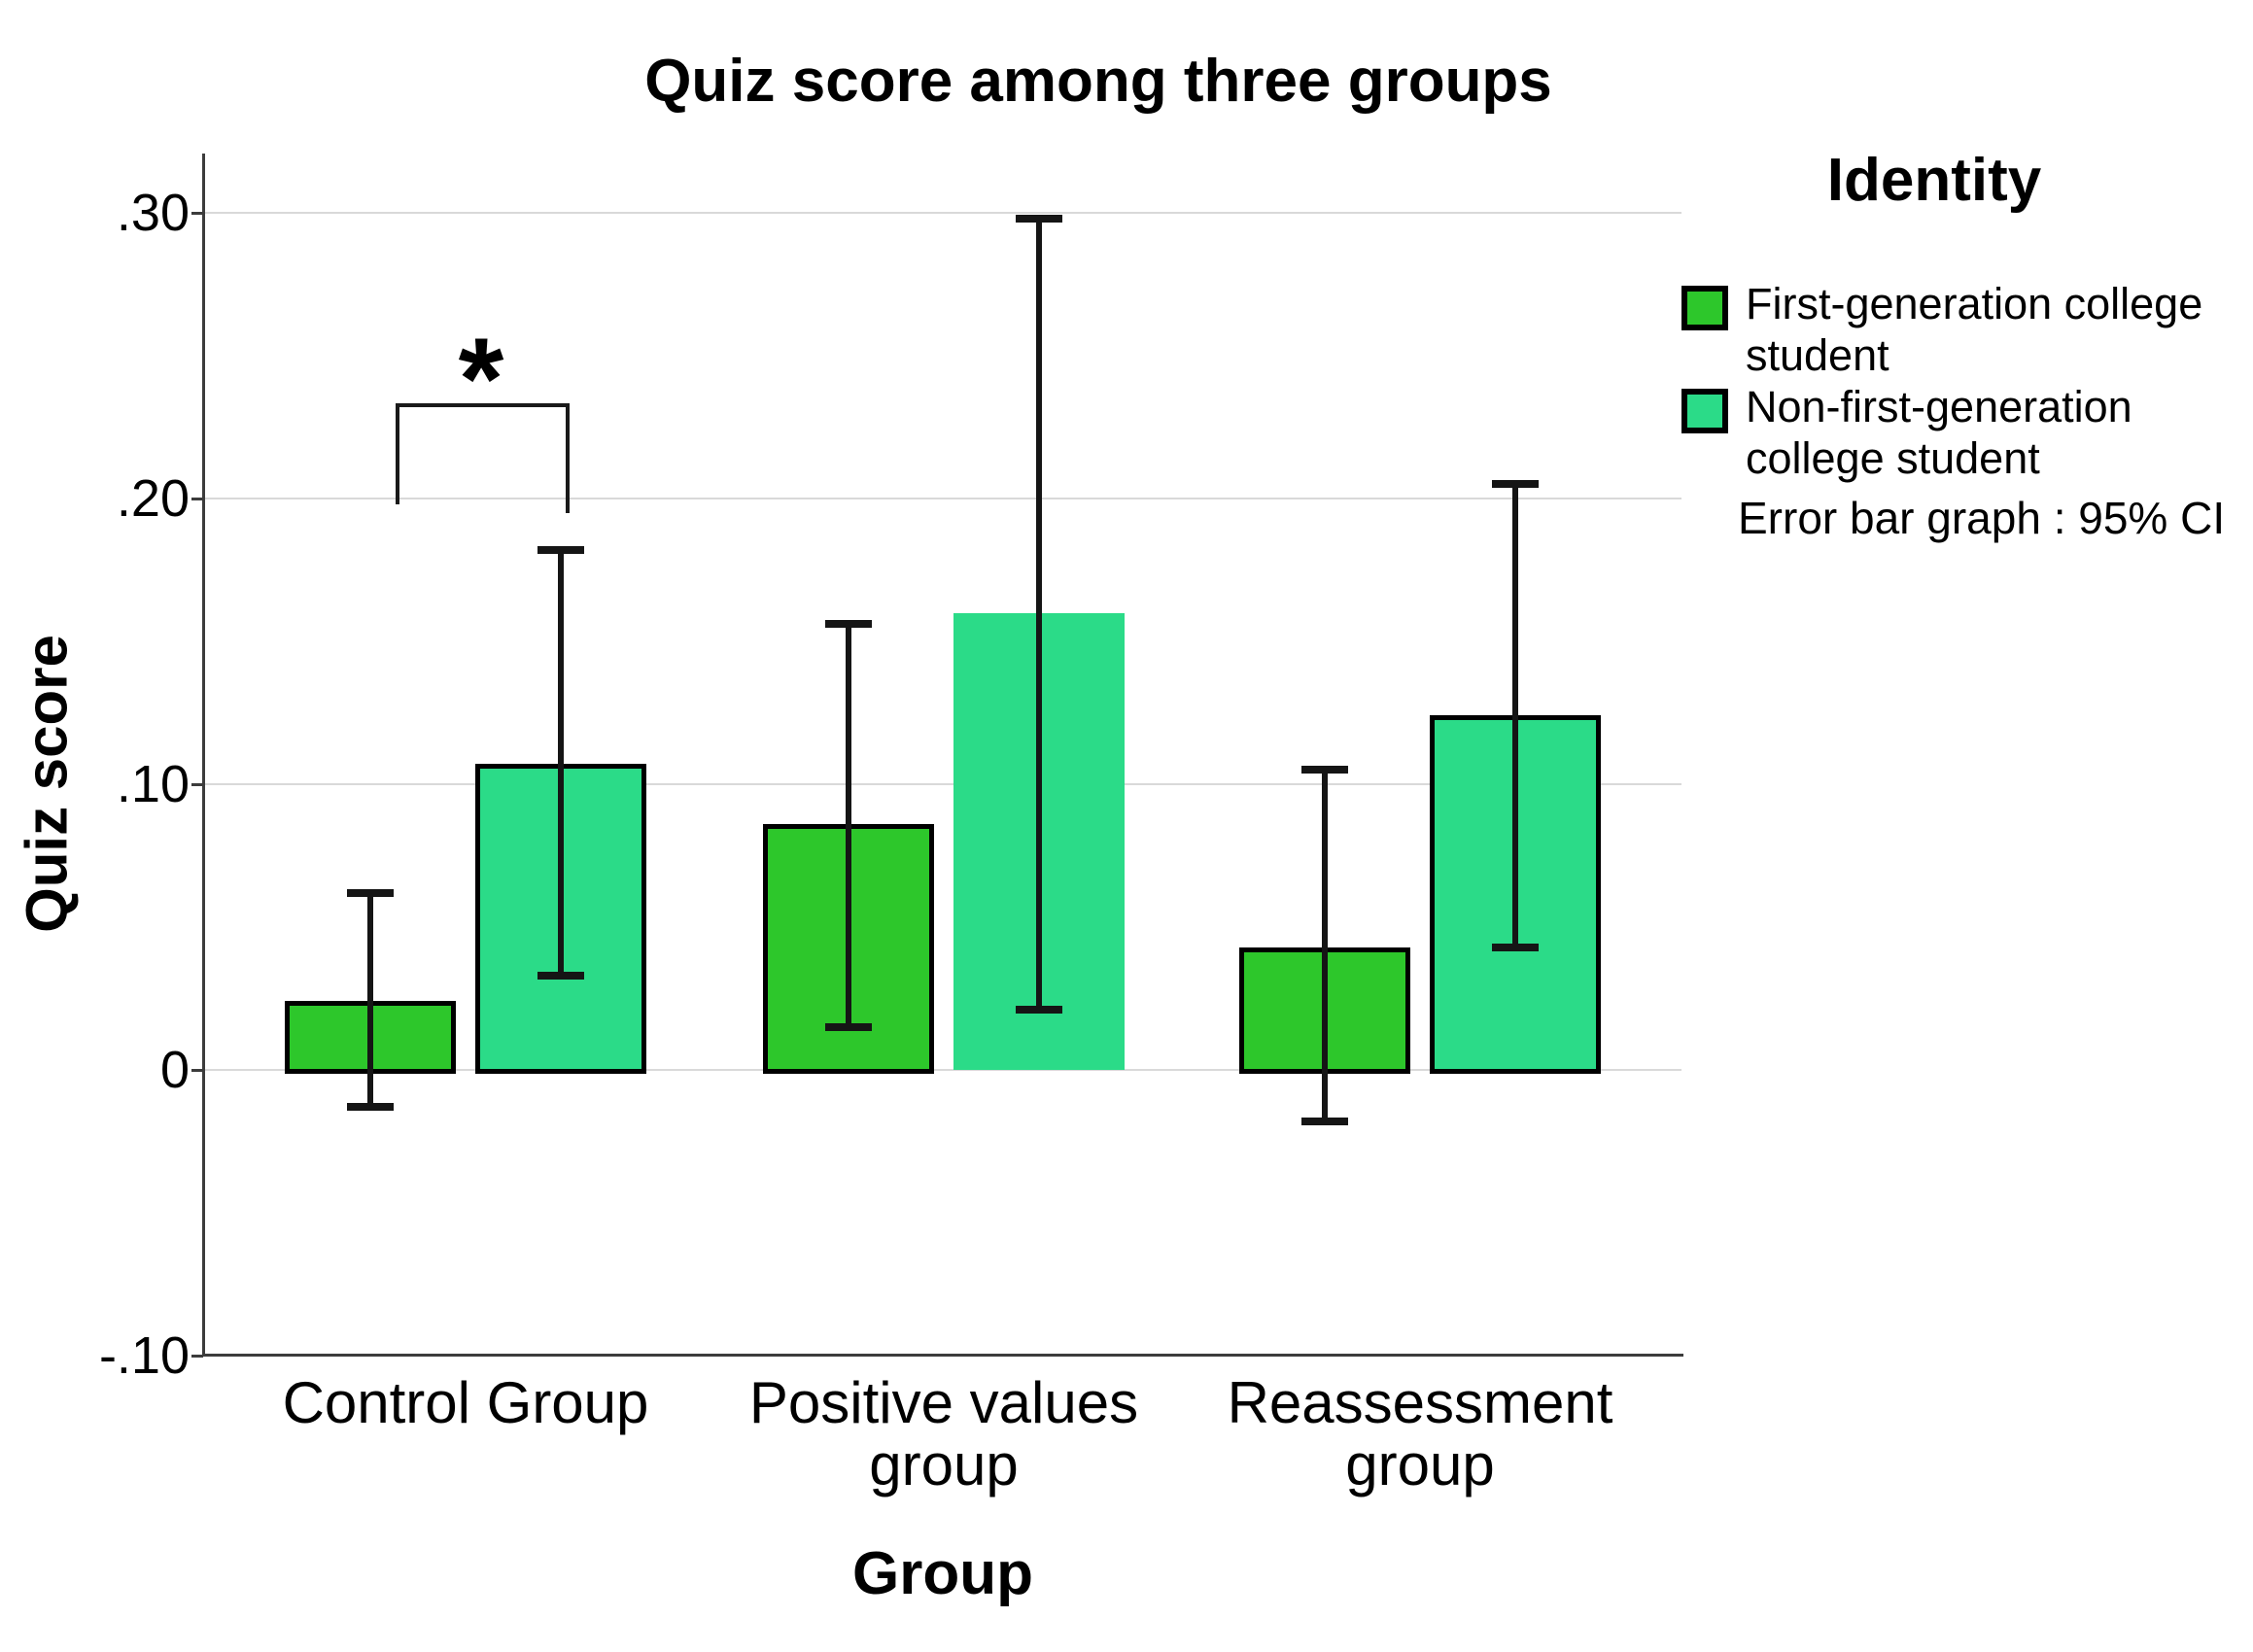 The height and width of the screenshot is (1652, 2253). I want to click on y-tick-label: .30, so click(153, 213).